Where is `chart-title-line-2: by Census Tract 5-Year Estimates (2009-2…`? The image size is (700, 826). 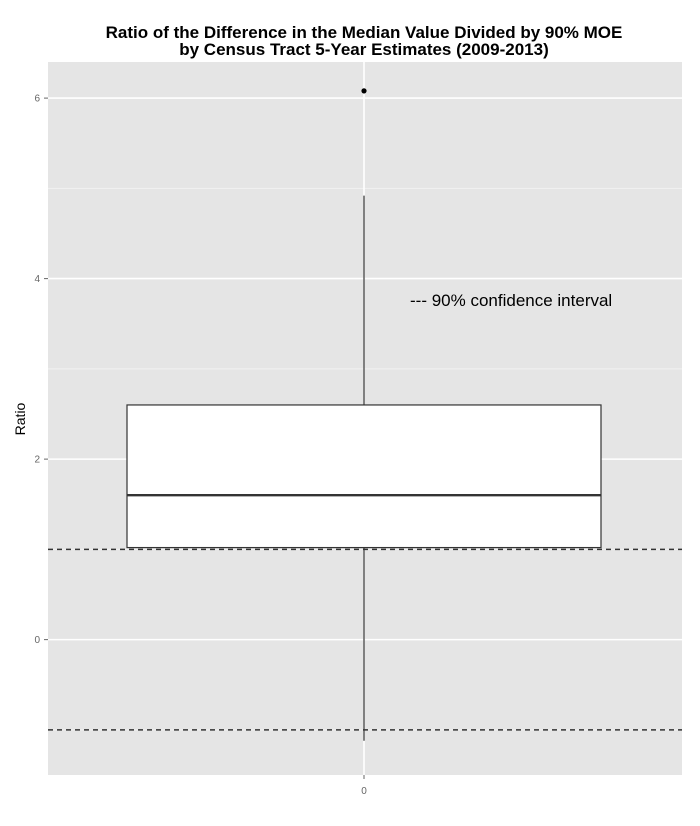 chart-title-line-2: by Census Tract 5-Year Estimates (2009-2… is located at coordinates (363, 49).